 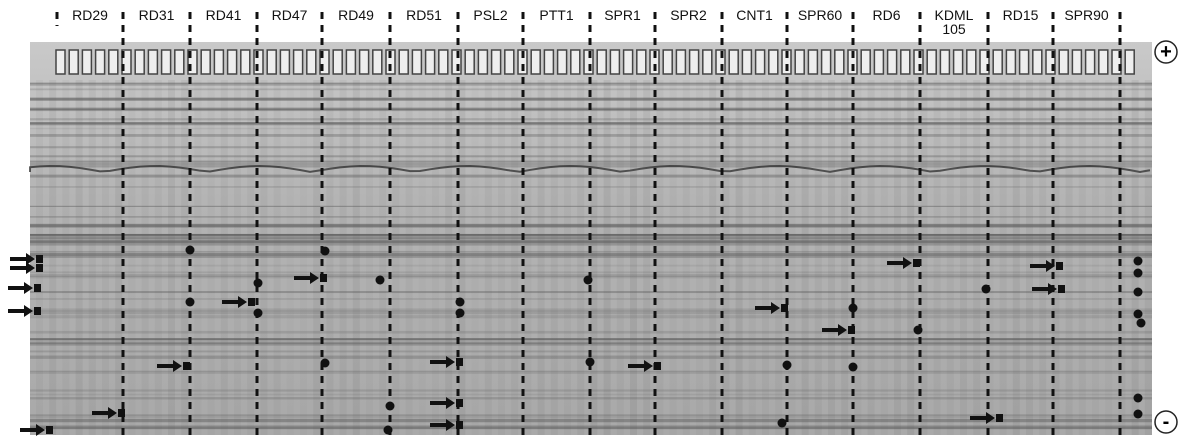 I want to click on lane-label: SPR90, so click(x=1086, y=15).